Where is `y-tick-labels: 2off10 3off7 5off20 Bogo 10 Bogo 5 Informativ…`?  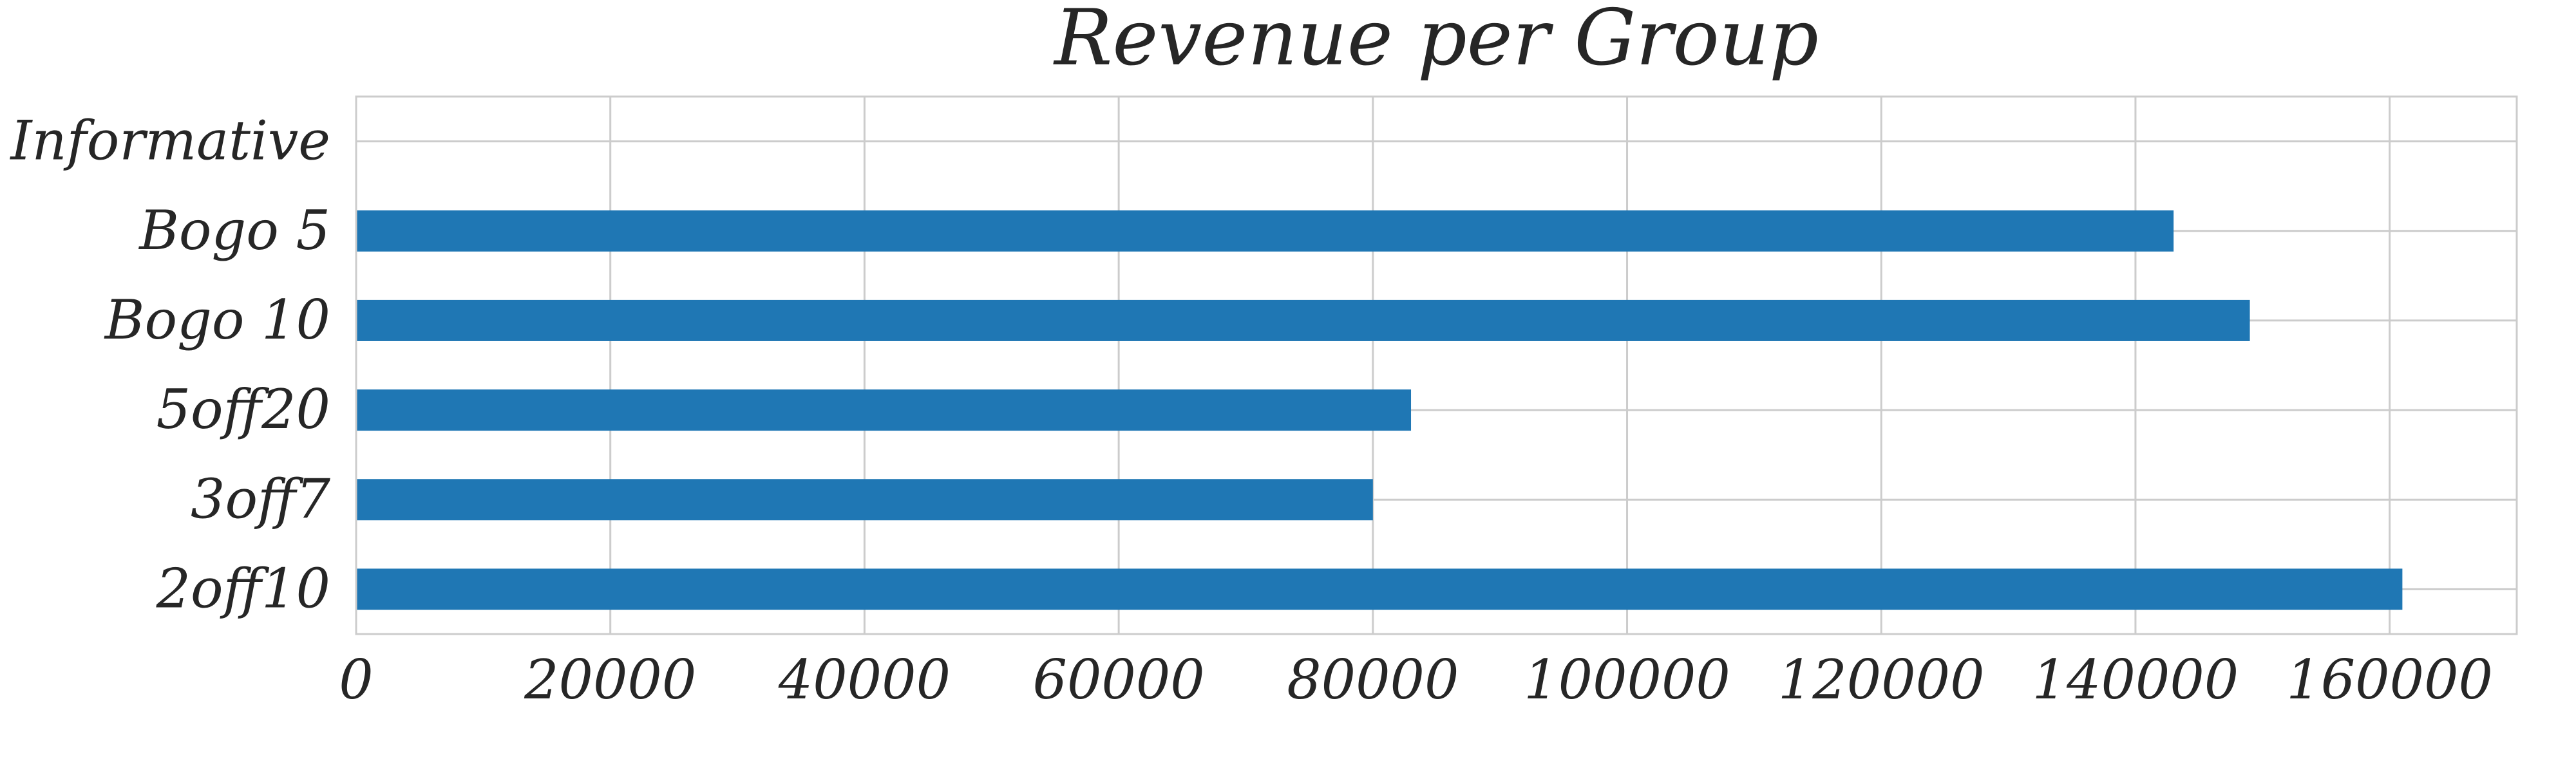 y-tick-labels: 2off10 3off7 5off20 Bogo 10 Bogo 5 Informativ… is located at coordinates (169, 365).